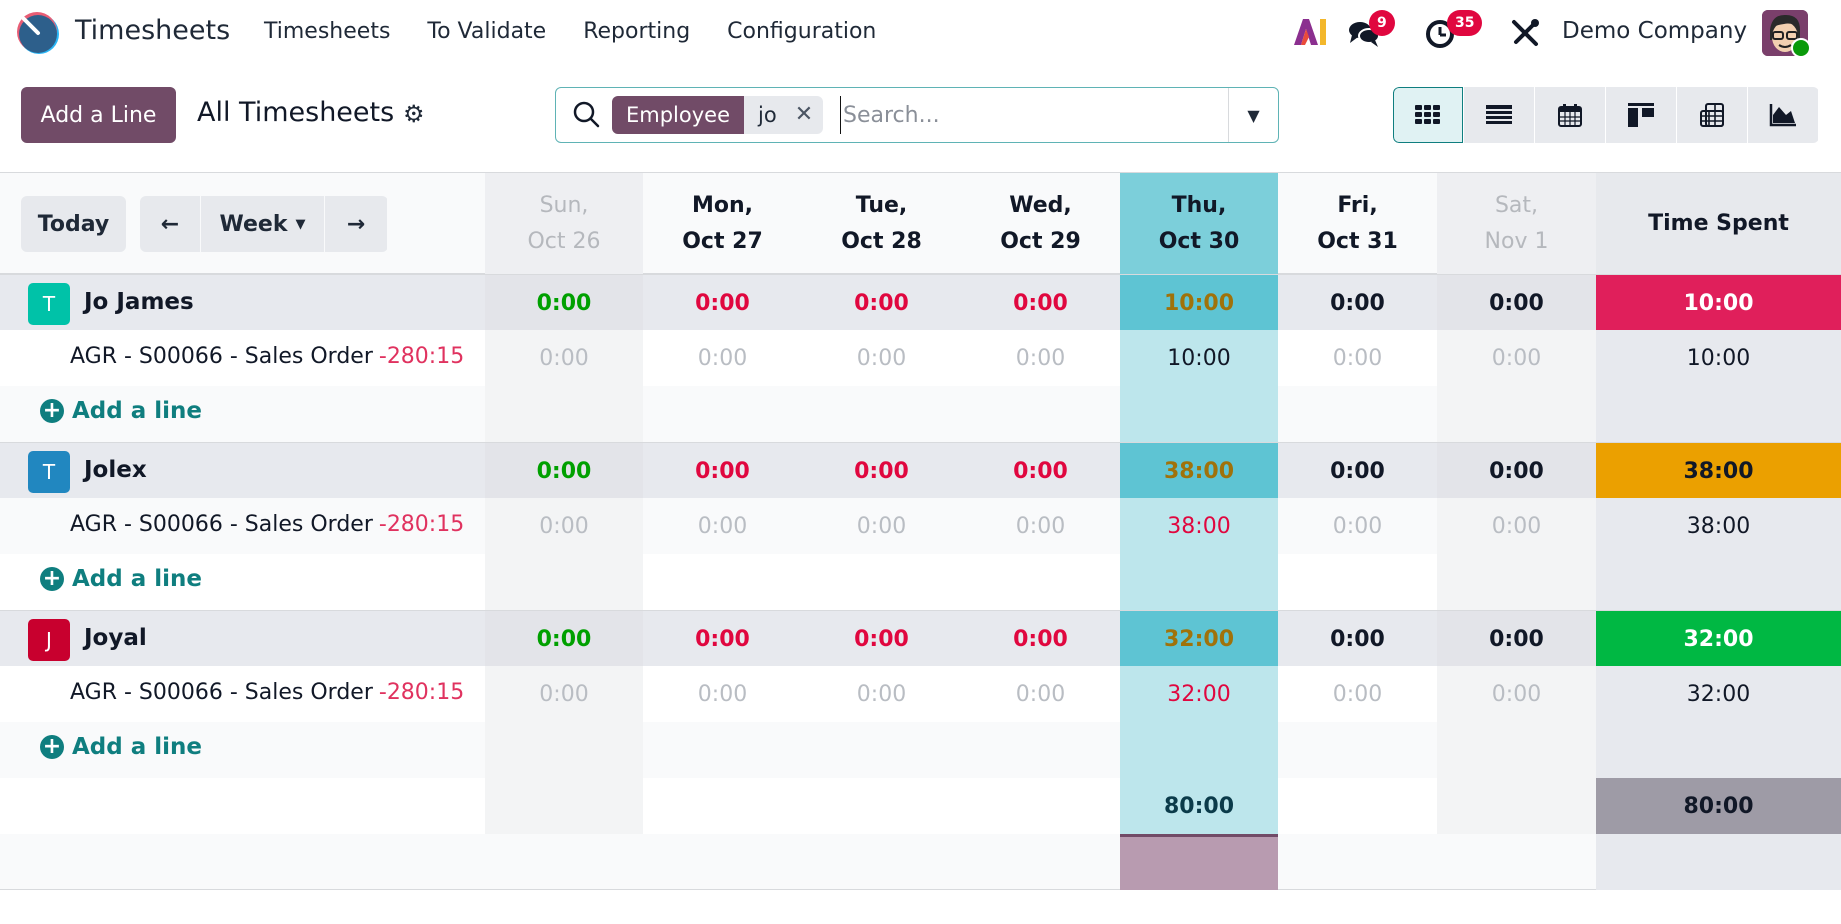 The height and width of the screenshot is (924, 1841). Describe the element at coordinates (1441, 33) in the screenshot. I see `activities-clock-icon` at that location.